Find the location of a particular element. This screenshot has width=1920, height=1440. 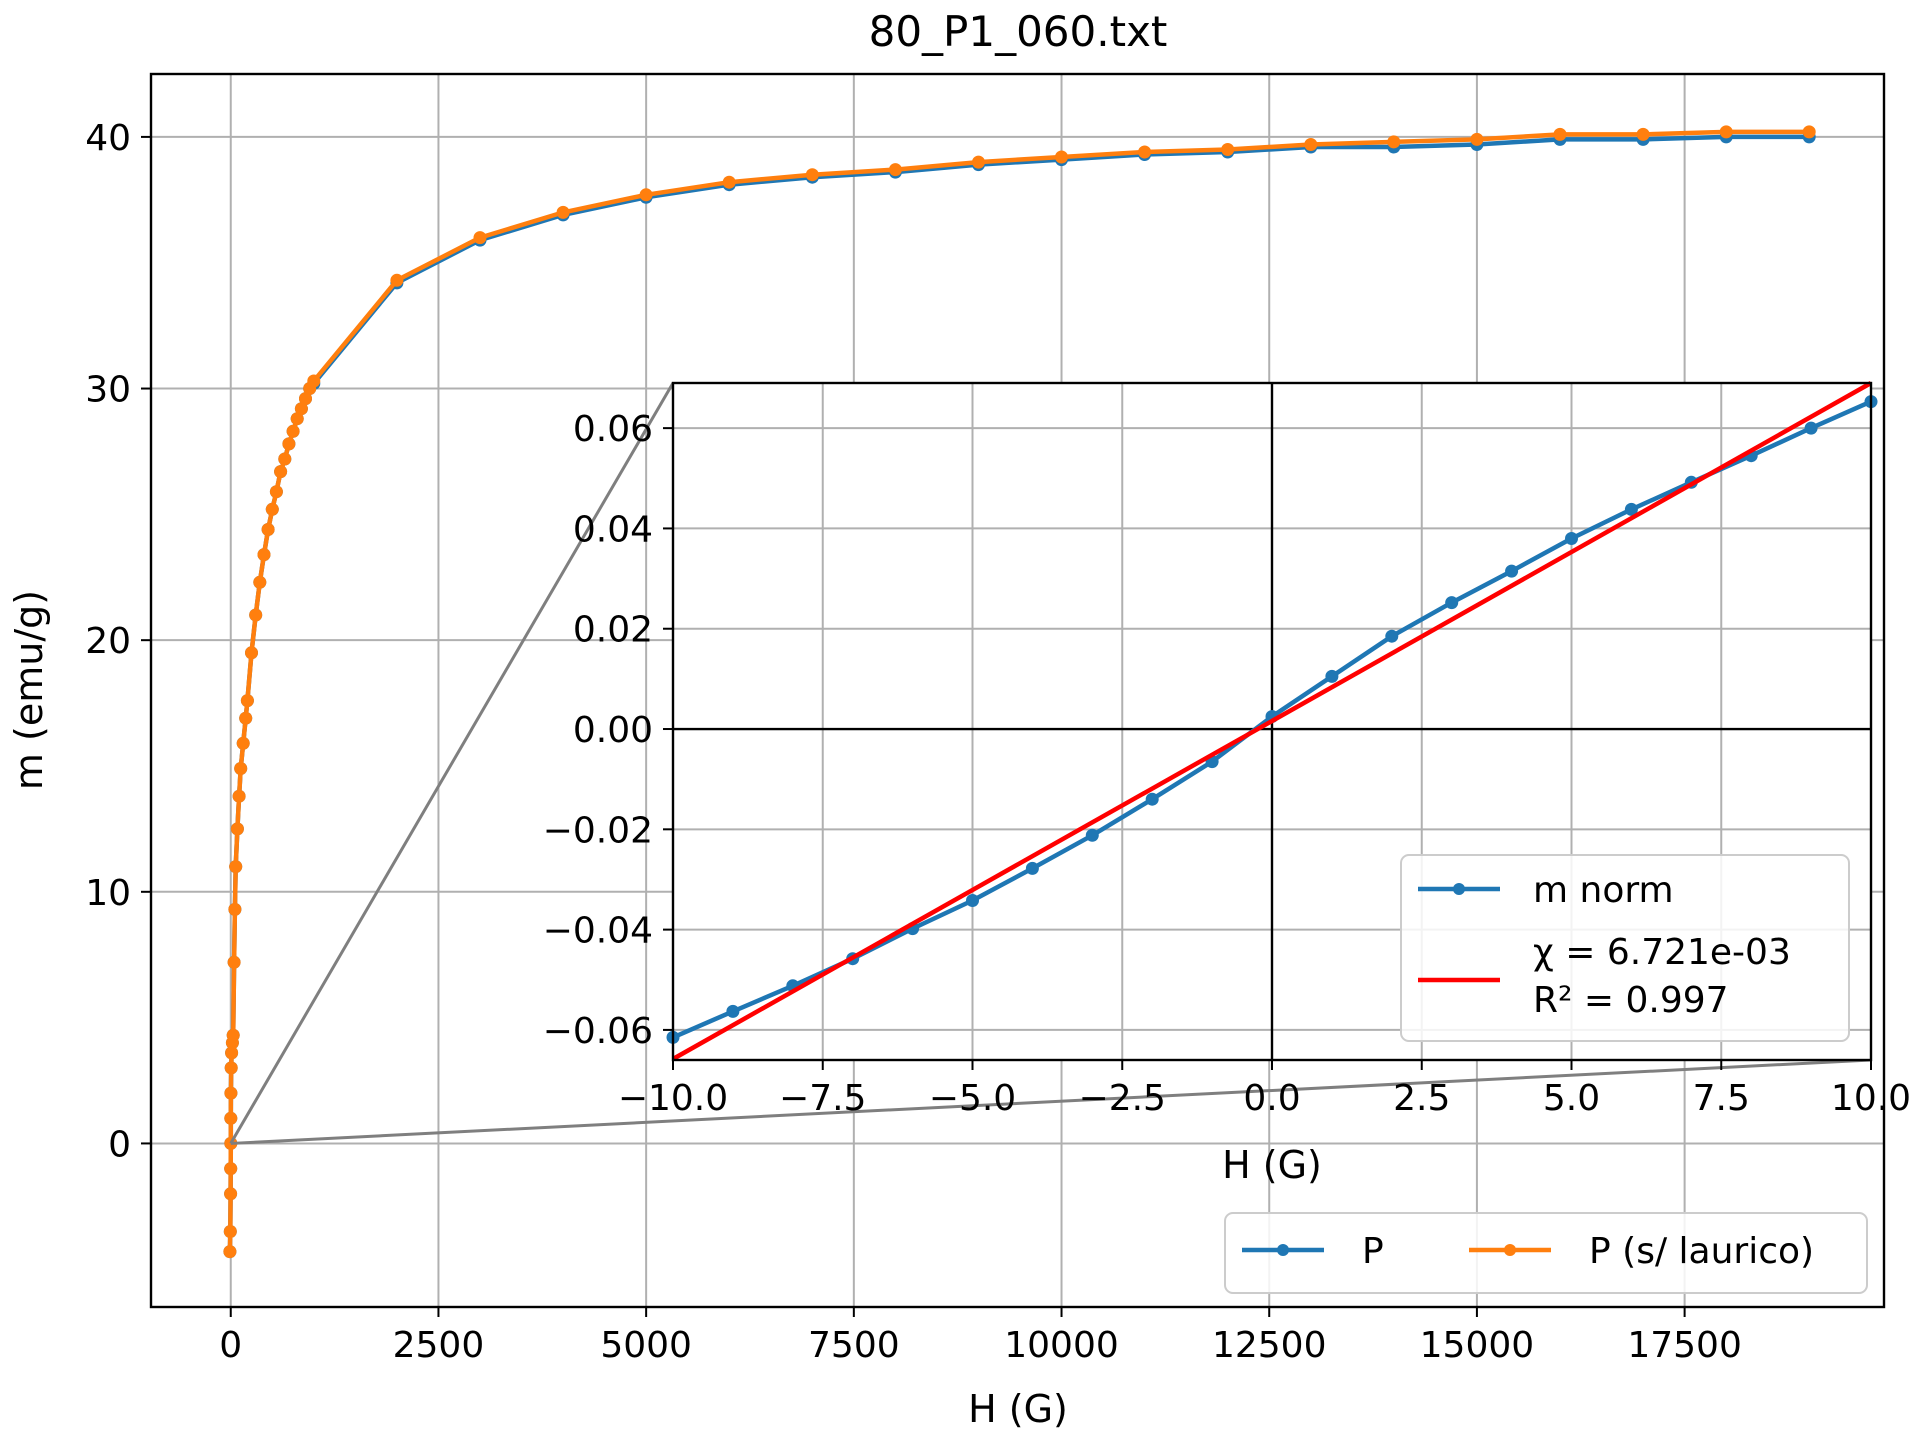

inset-x-tick-label: −2.5 is located at coordinates (1122, 1098).